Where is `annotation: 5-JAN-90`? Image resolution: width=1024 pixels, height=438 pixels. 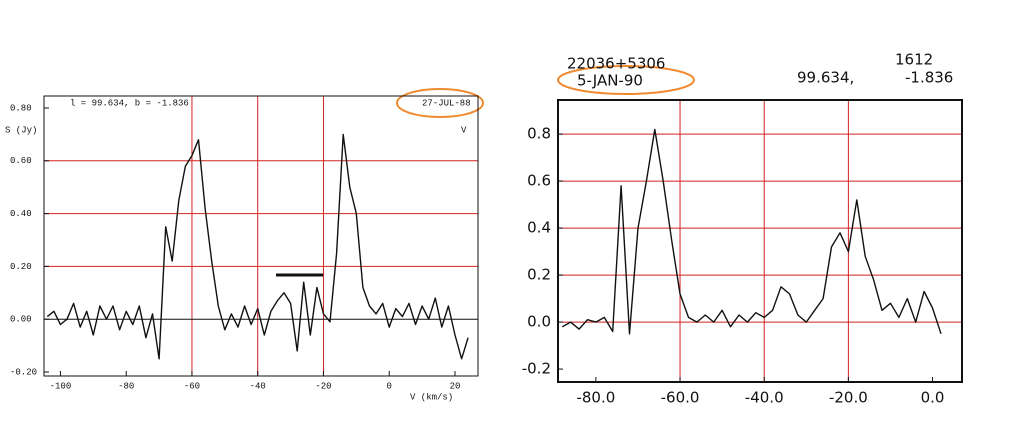
annotation: 5-JAN-90 is located at coordinates (610, 81).